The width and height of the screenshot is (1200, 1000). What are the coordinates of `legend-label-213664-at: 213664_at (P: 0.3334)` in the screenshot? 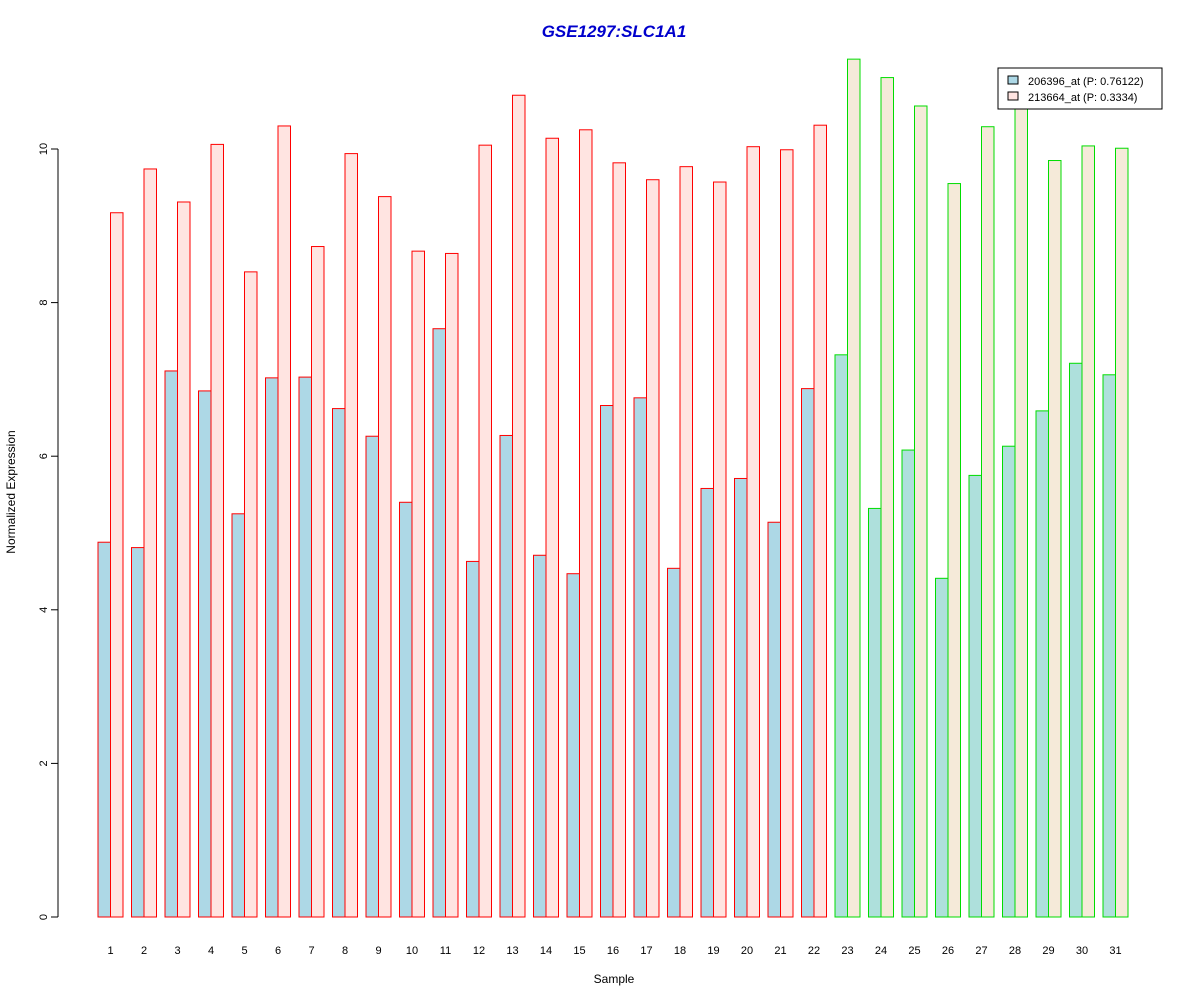 It's located at (1082, 98).